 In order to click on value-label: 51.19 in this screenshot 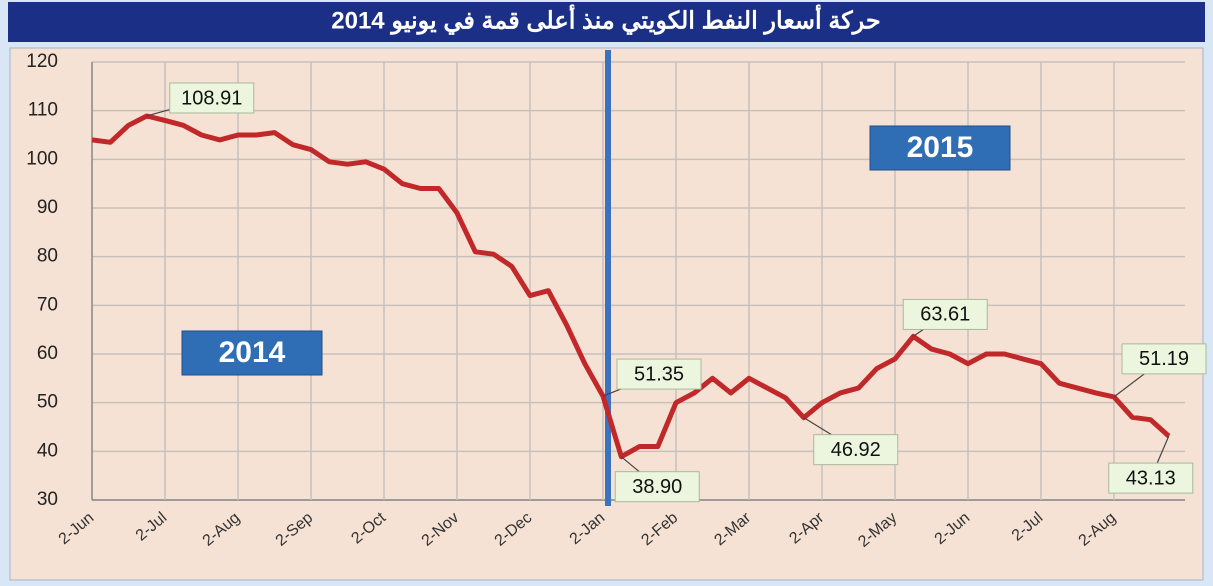, I will do `click(1164, 359)`.